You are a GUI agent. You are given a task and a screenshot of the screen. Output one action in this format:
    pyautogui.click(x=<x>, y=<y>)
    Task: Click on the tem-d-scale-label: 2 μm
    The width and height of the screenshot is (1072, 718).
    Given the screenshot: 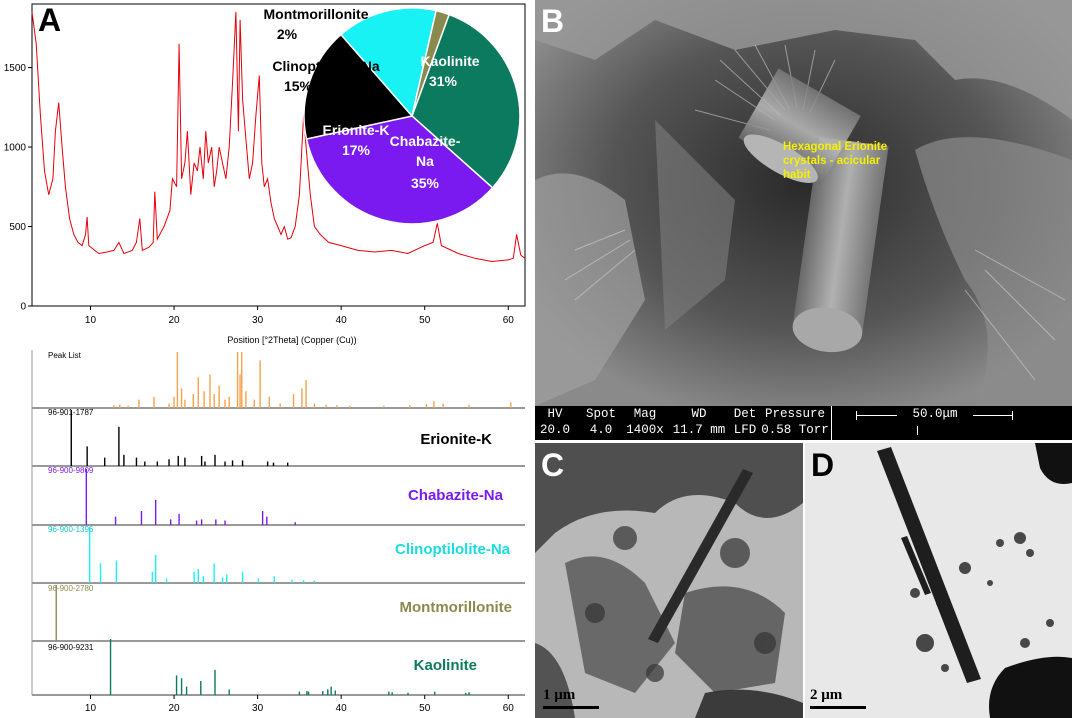 What is the action you would take?
    pyautogui.click(x=826, y=695)
    